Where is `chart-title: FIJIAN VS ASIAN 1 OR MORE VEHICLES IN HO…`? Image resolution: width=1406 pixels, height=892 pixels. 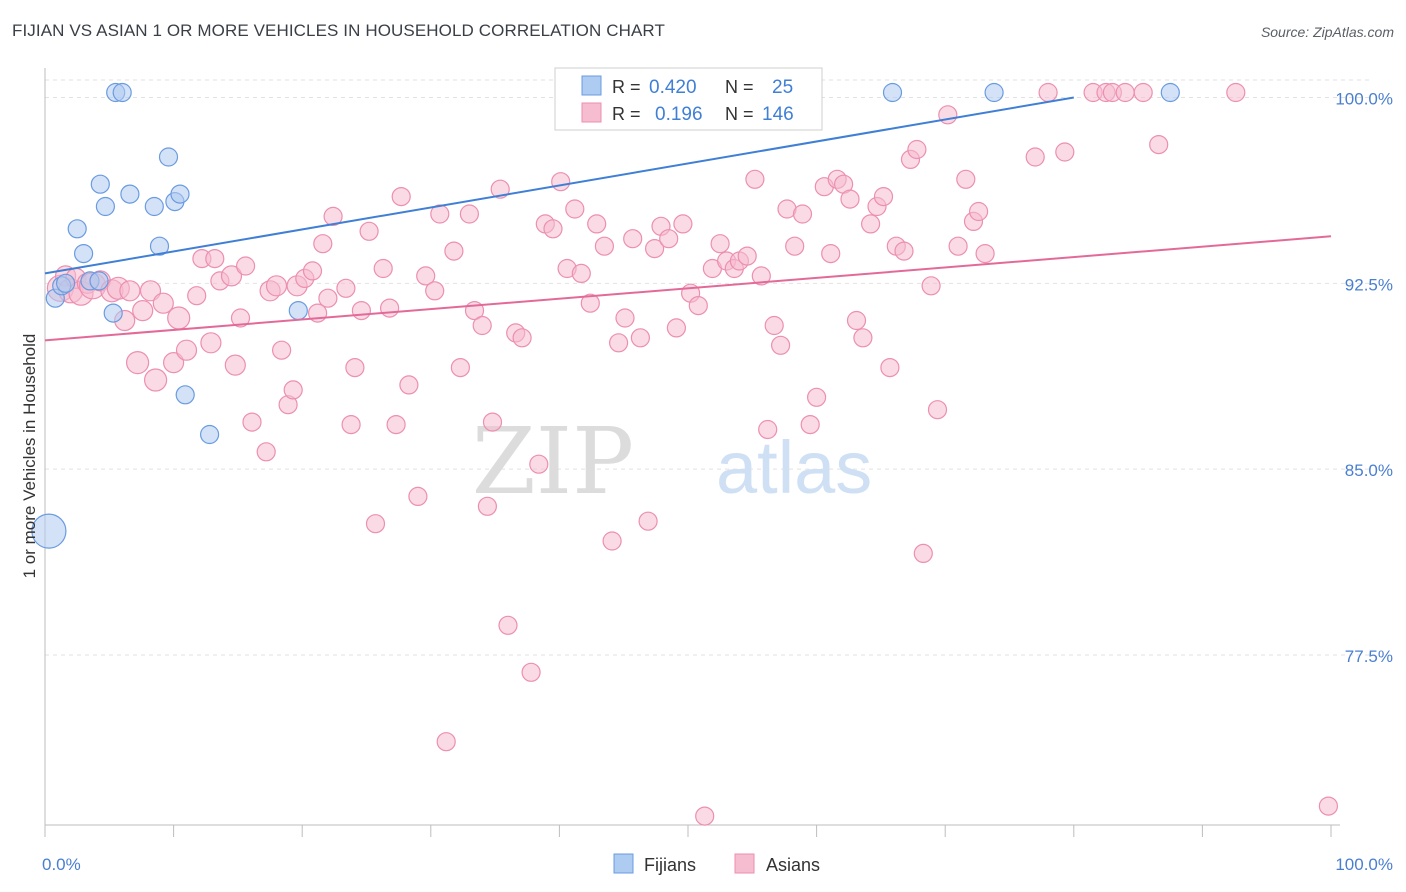
chart-title: FIJIAN VS ASIAN 1 OR MORE VEHICLES IN HO… is located at coordinates (338, 30).